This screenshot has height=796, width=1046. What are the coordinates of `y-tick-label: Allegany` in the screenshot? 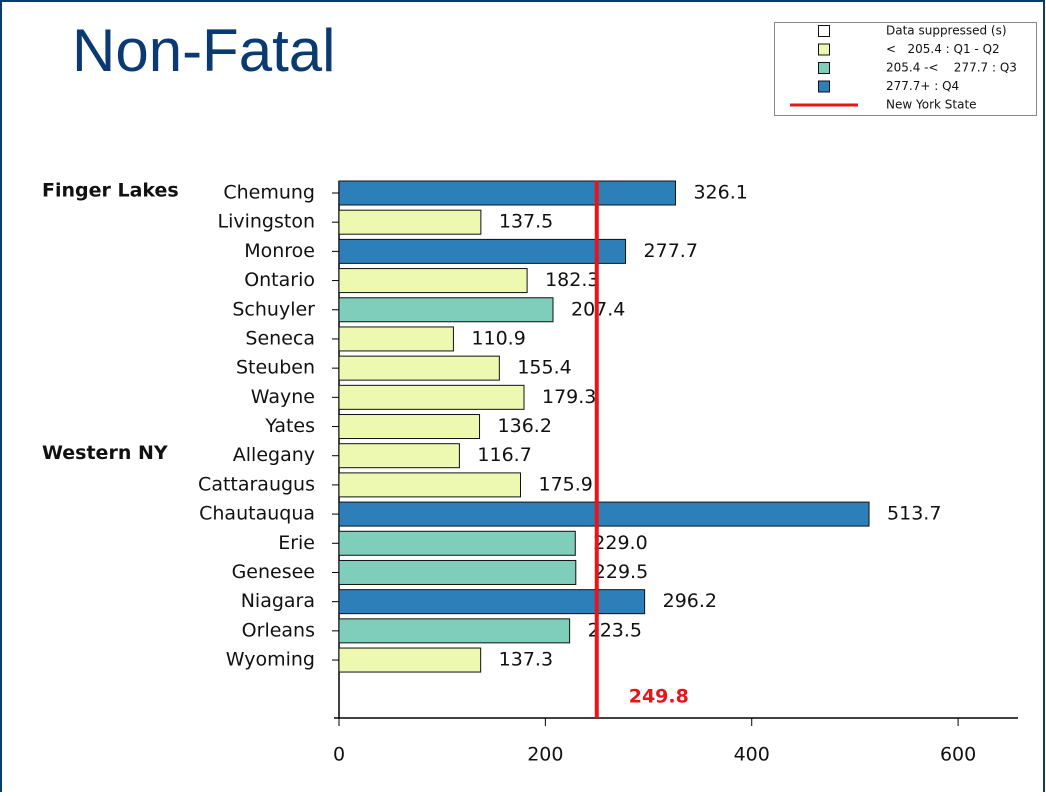 It's located at (274, 455).